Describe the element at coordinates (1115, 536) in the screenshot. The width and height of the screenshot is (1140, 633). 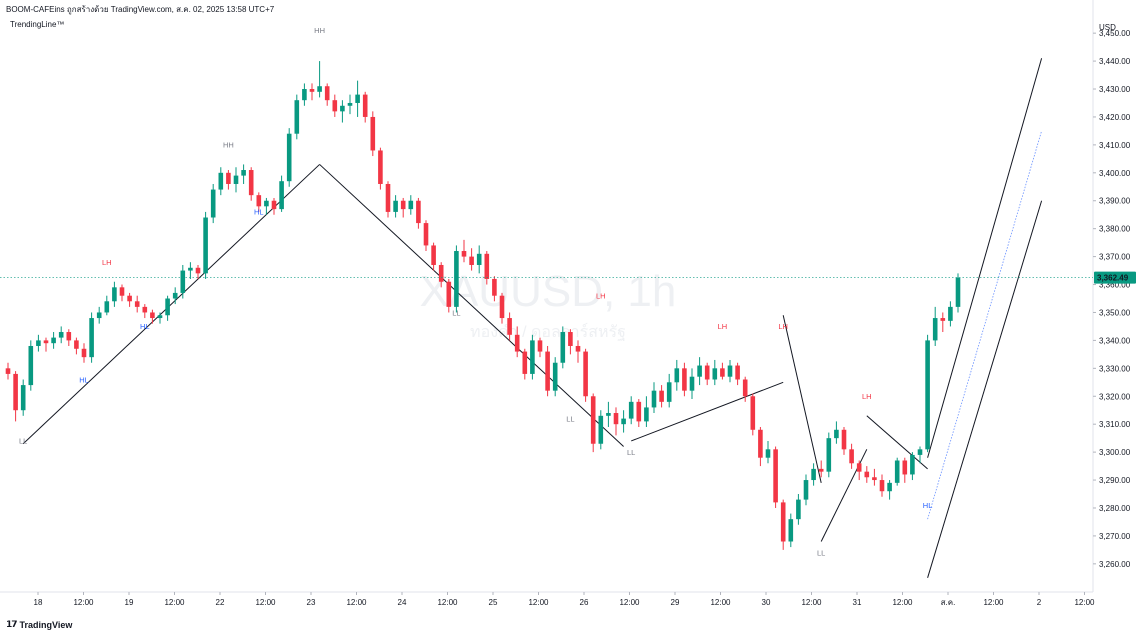
I see `price-tick-label: 3,270.00` at that location.